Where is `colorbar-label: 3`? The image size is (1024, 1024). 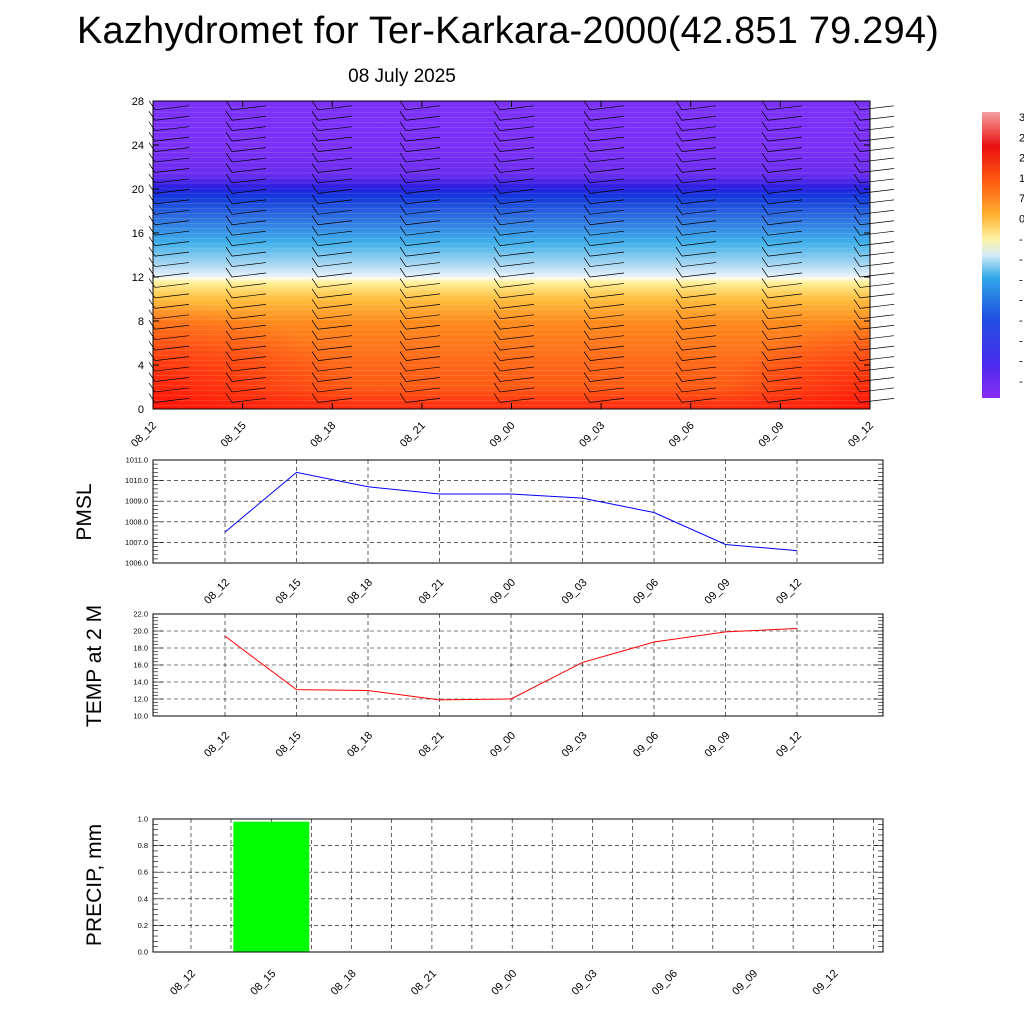
colorbar-label: 3 is located at coordinates (1021, 118).